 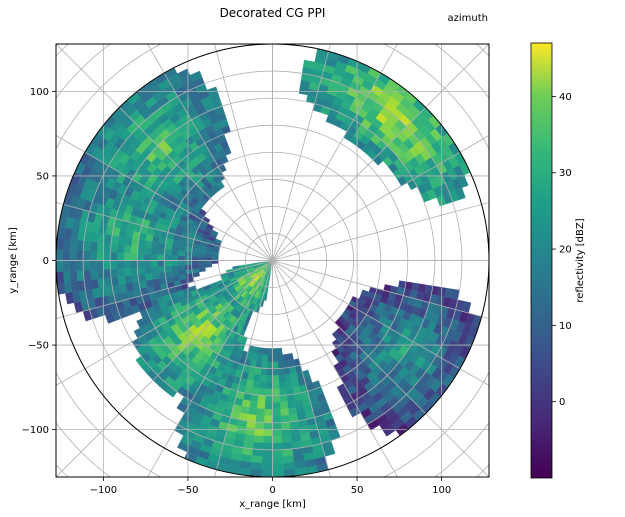 What do you see at coordinates (39, 92) in the screenshot?
I see `y-tick-label: 100` at bounding box center [39, 92].